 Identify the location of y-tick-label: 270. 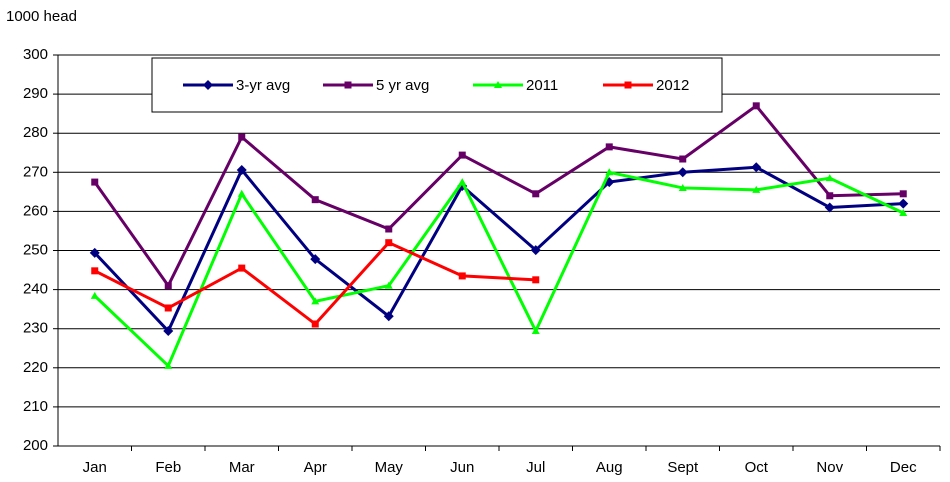
(35, 171).